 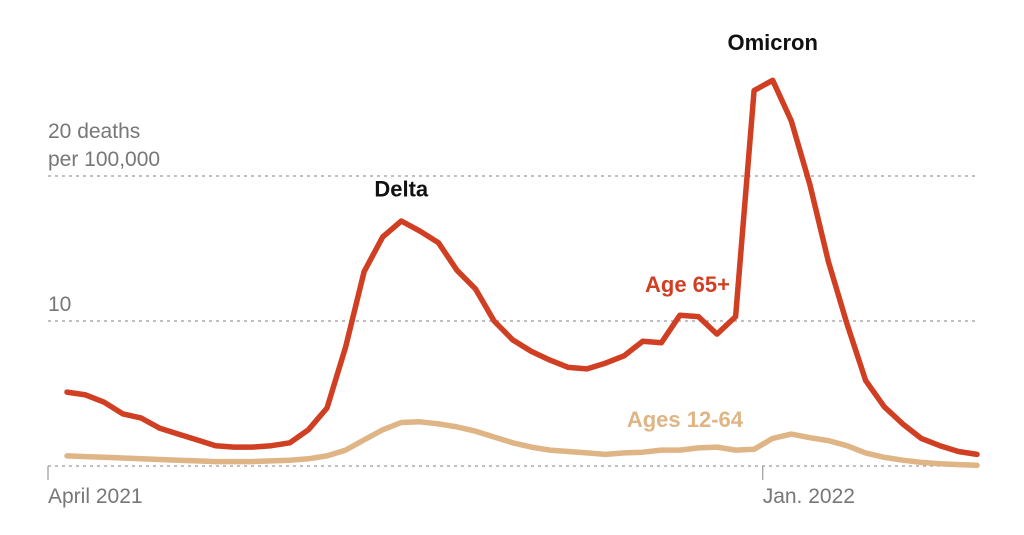 I want to click on annotation-delta: Delta, so click(x=401, y=188).